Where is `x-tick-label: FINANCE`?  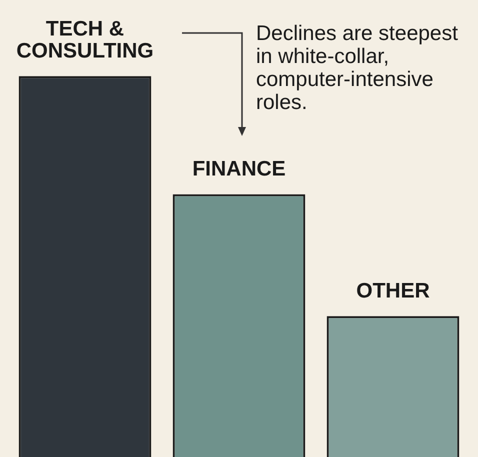
x-tick-label: FINANCE is located at coordinates (239, 169).